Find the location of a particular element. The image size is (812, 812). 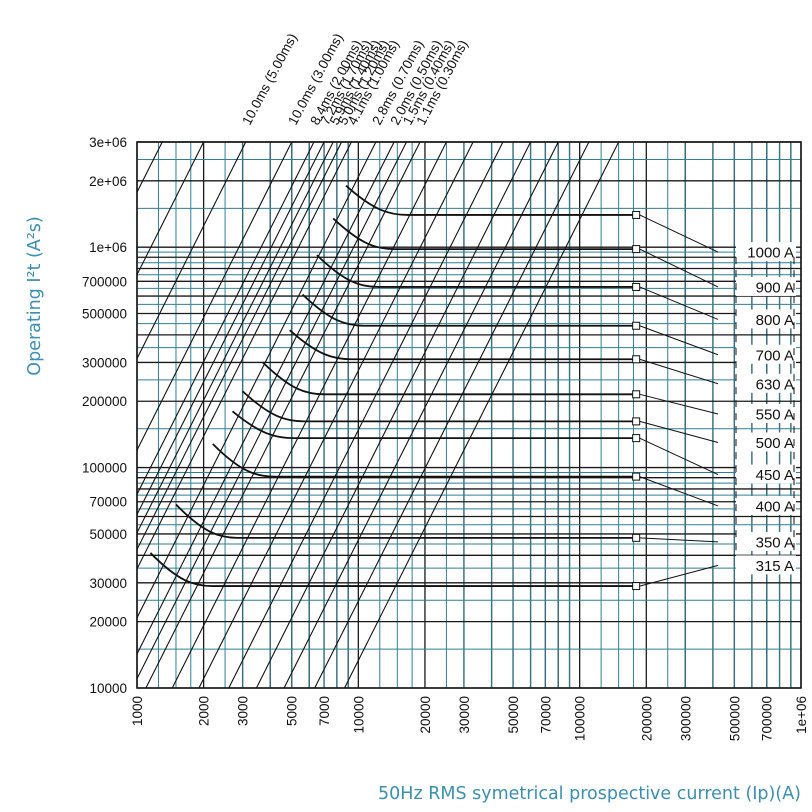

x-tick-label: 5000 is located at coordinates (292, 711).